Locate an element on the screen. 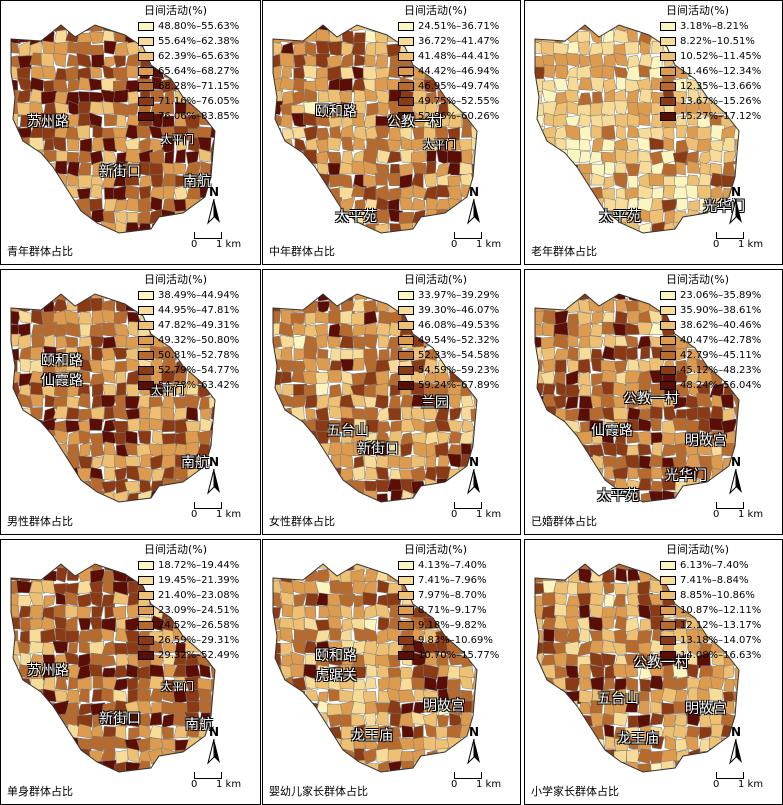 The image size is (783, 805). legend-item: 18.72%–19.44% is located at coordinates (188, 565).